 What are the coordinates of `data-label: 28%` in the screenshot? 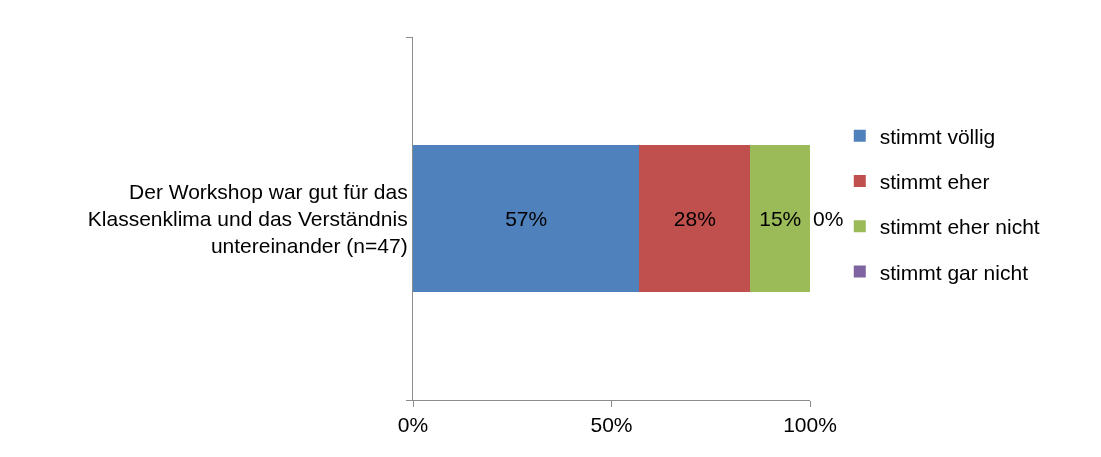 It's located at (694, 218).